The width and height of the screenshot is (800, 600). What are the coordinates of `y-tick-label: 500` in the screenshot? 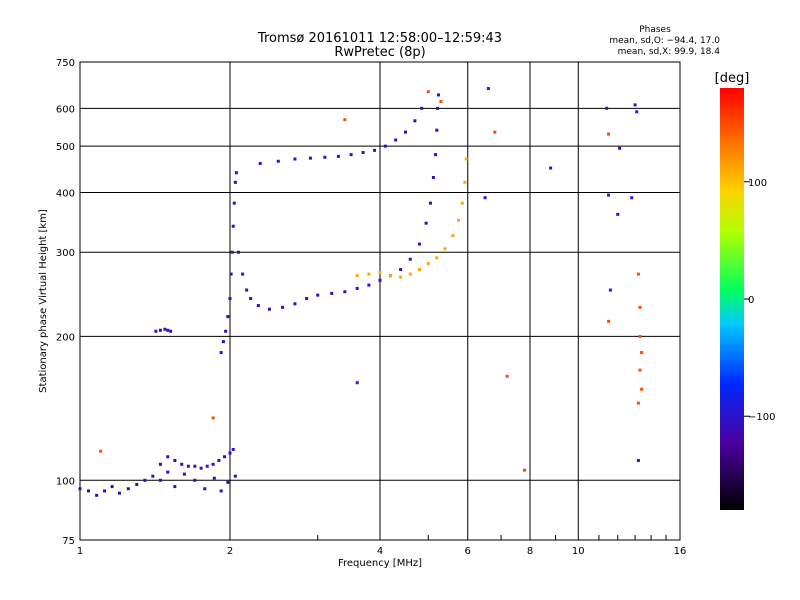 It's located at (65, 147).